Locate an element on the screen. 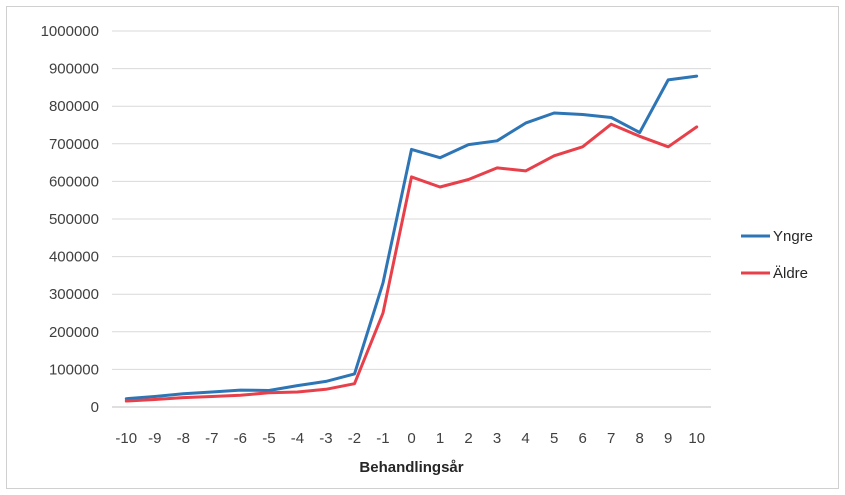  y-tick-label: 300000 is located at coordinates (74, 294).